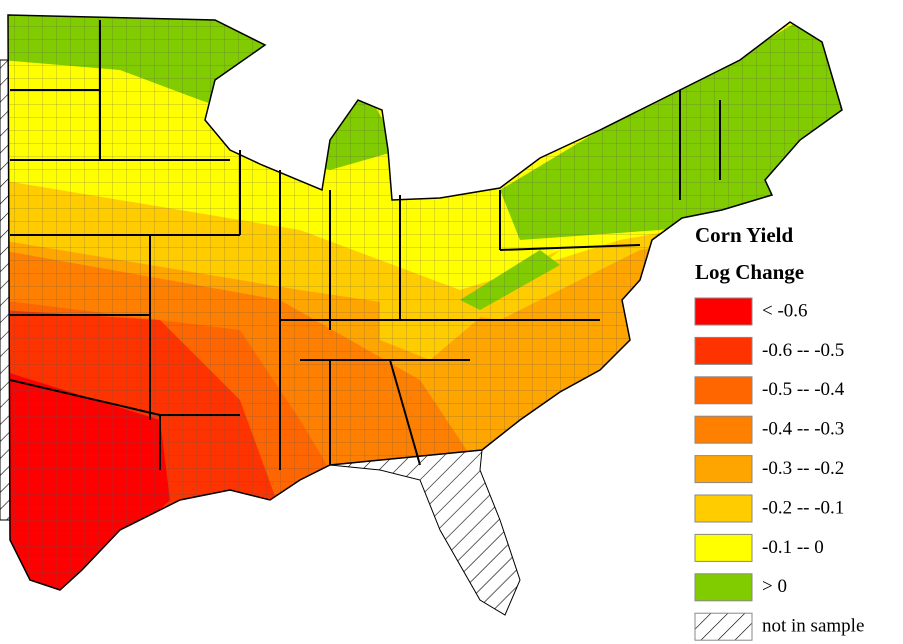 This screenshot has height=644, width=903. What do you see at coordinates (803, 389) in the screenshot?
I see `legend-label: -0.5 -- -0.4` at bounding box center [803, 389].